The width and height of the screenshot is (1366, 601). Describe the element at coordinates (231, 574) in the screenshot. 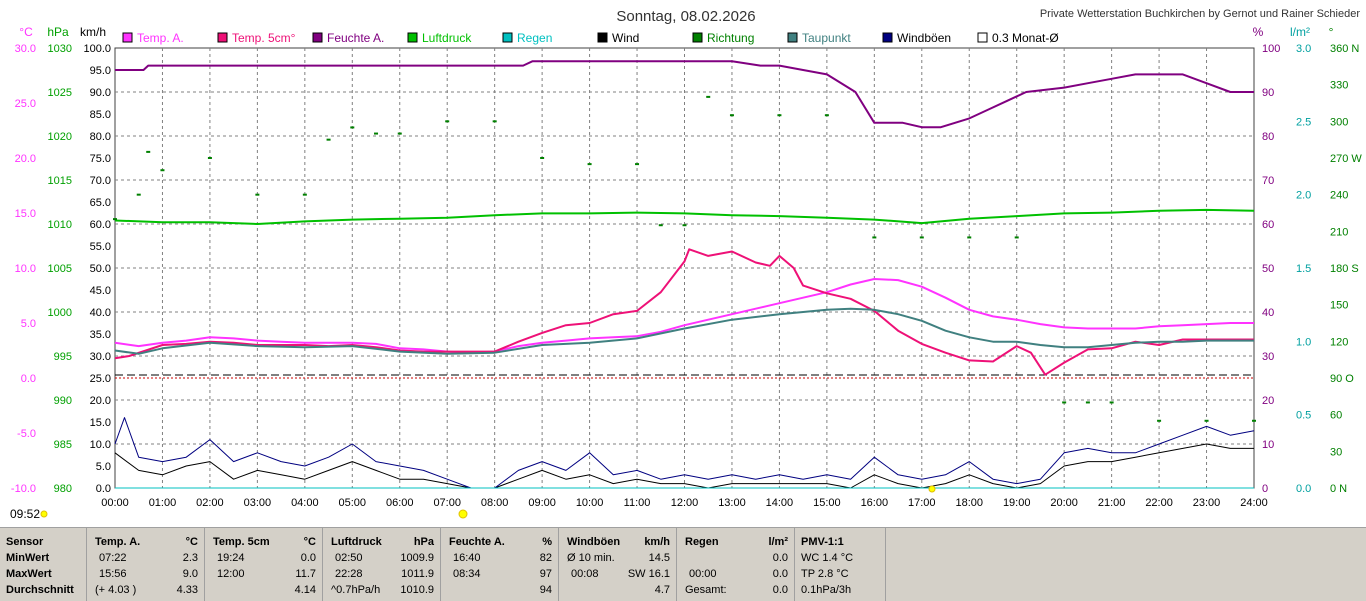

I see `stats-temp5-max-time: 12:00` at that location.